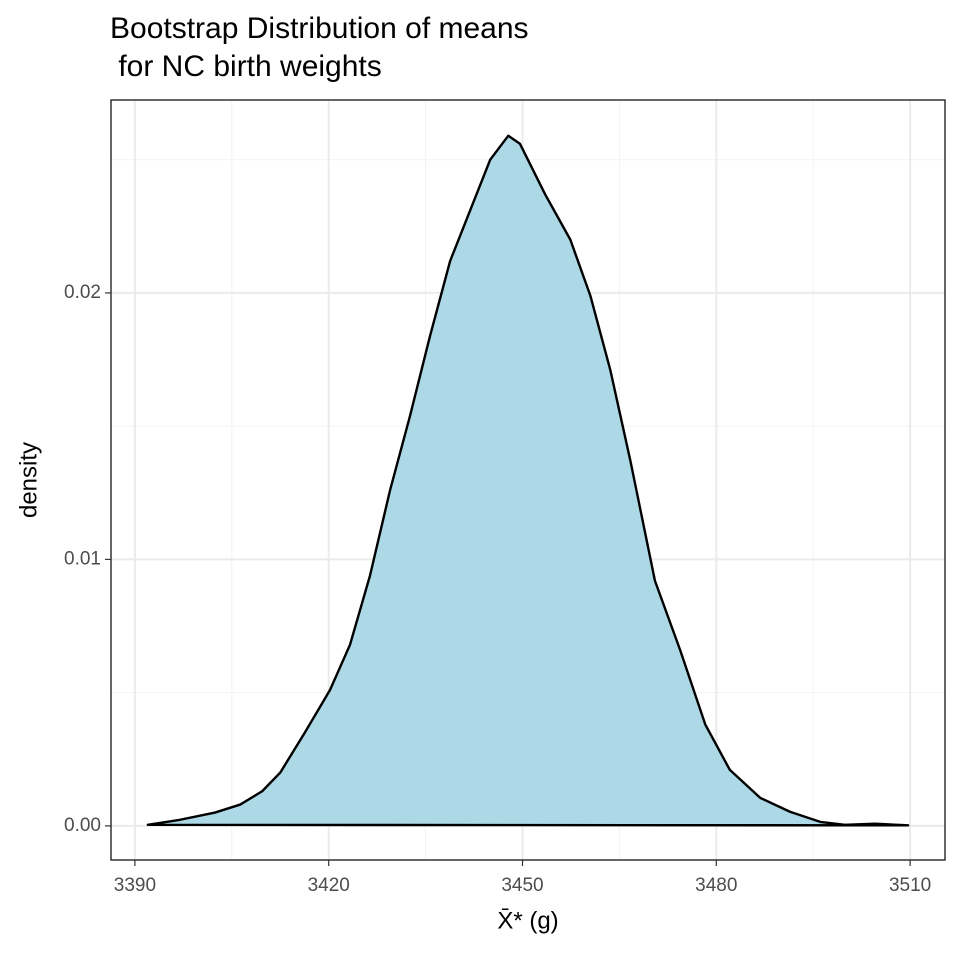  What do you see at coordinates (135, 885) in the screenshot?
I see `x-tick-label: 3390` at bounding box center [135, 885].